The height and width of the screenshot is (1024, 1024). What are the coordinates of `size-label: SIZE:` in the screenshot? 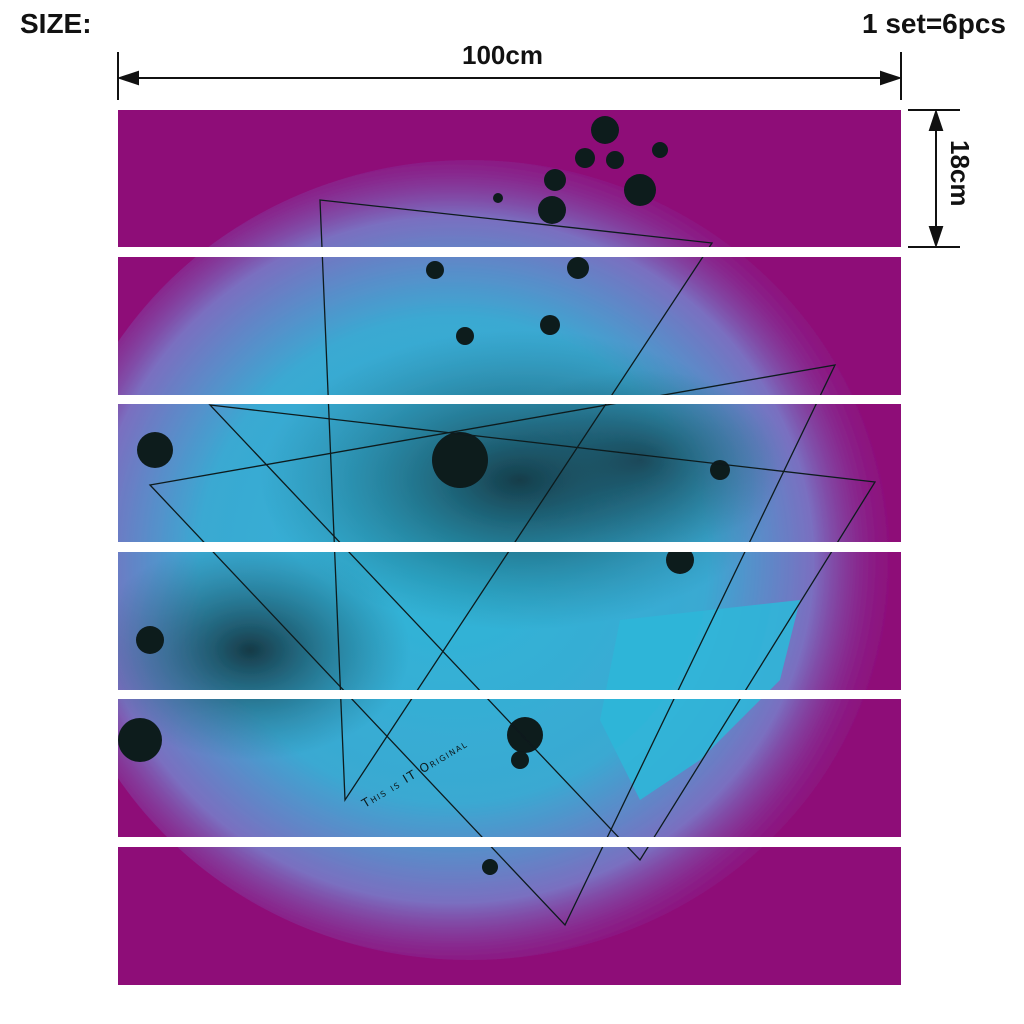 It's located at (56, 23).